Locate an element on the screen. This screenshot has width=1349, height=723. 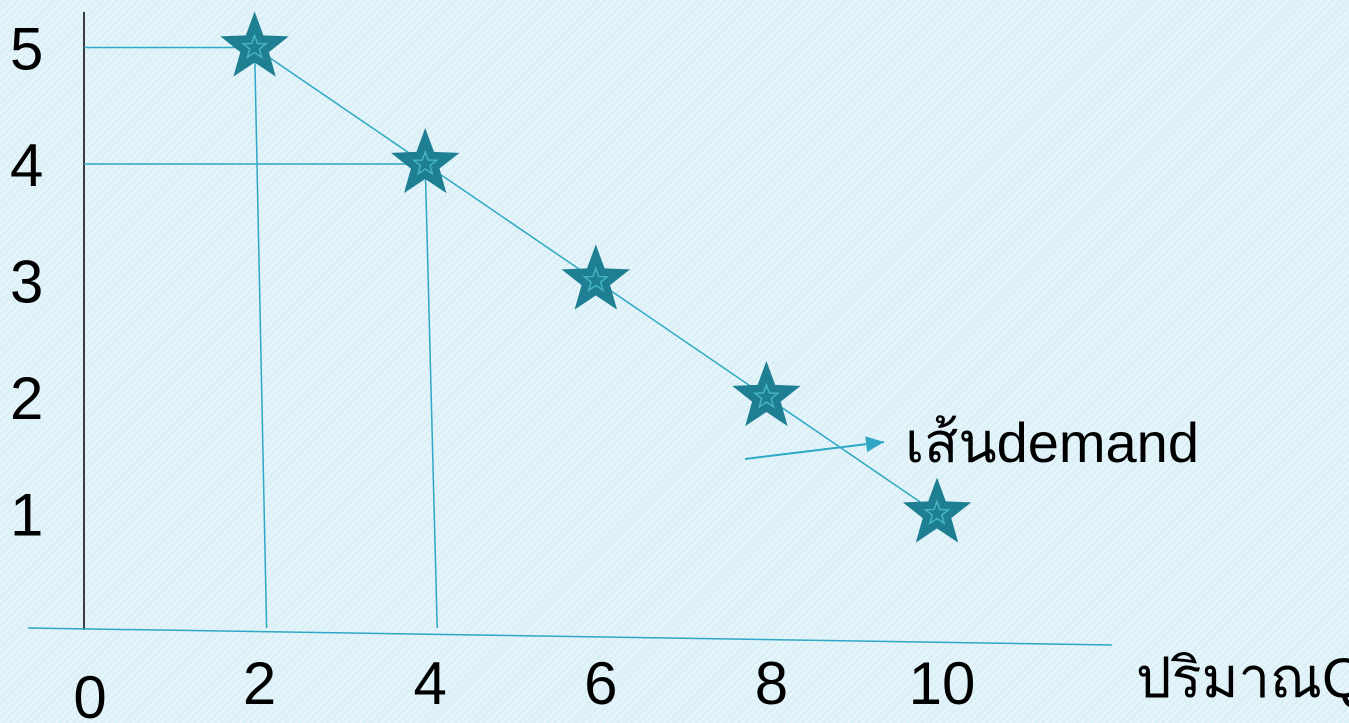
y-tick-1: 1 is located at coordinates (26, 515).